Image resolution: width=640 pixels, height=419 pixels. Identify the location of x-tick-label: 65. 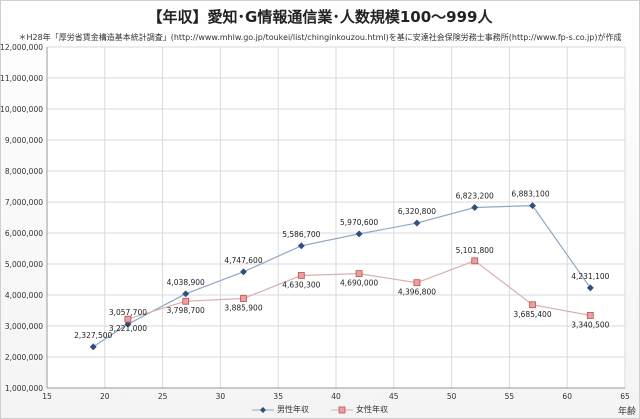
(625, 396).